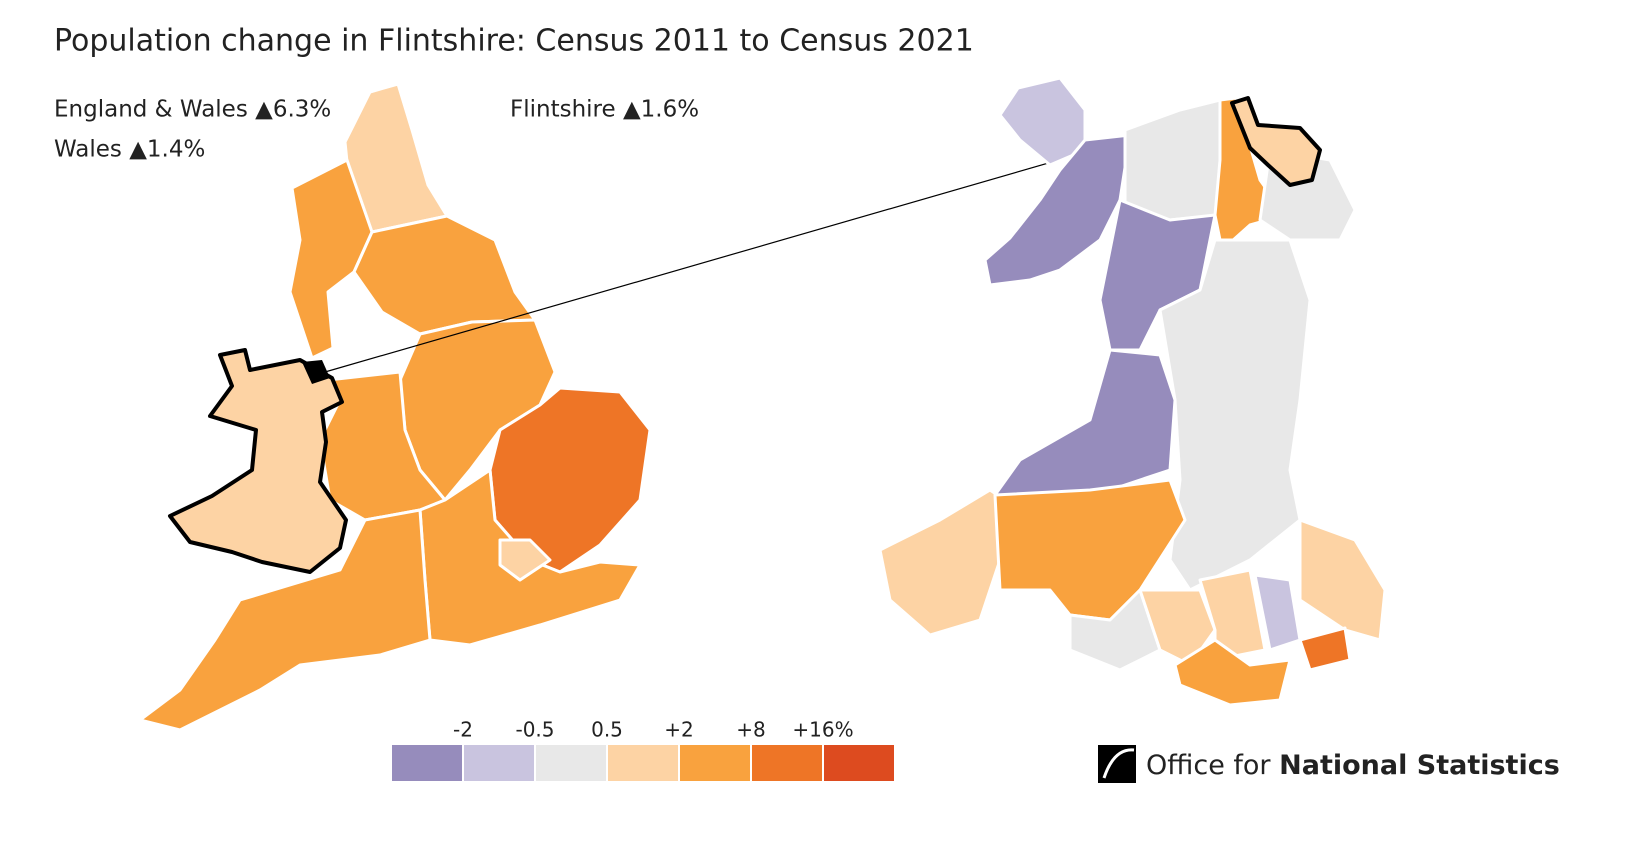 The width and height of the screenshot is (1650, 863). I want to click on logo-text: Office for National Statistics, so click(1353, 765).